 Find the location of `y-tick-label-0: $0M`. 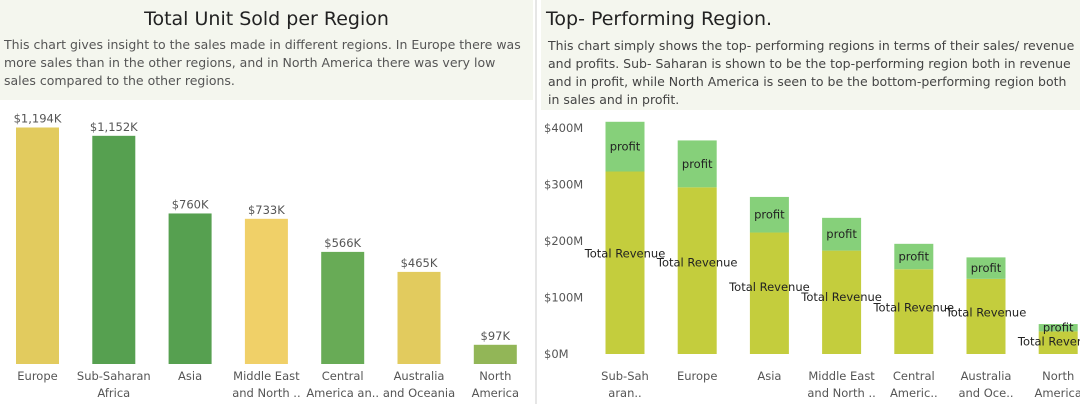

y-tick-label-0: $0M is located at coordinates (556, 354).